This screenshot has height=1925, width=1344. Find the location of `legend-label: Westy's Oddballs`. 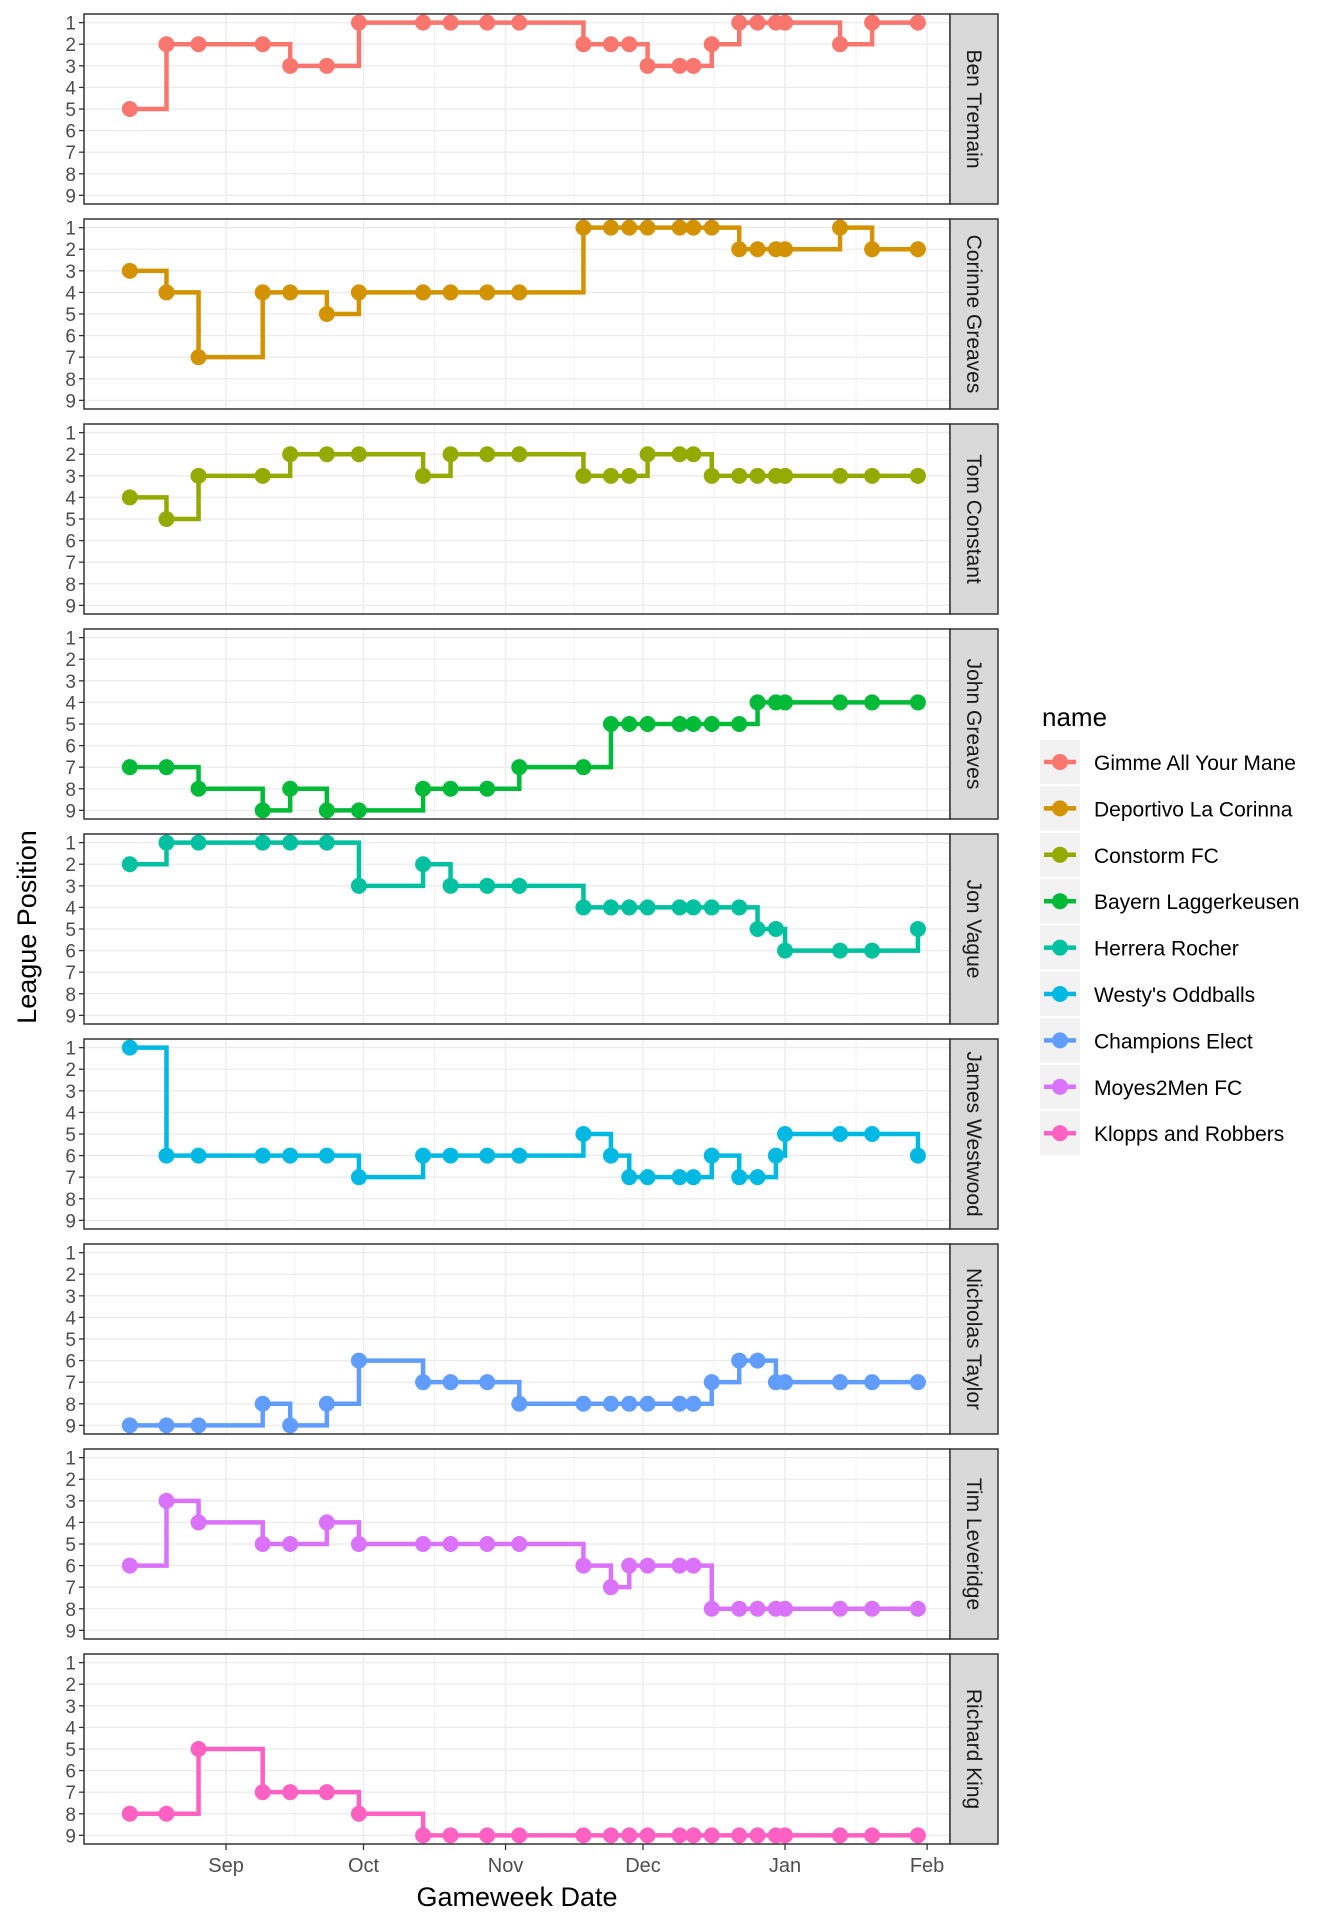

legend-label: Westy's Oddballs is located at coordinates (1174, 995).